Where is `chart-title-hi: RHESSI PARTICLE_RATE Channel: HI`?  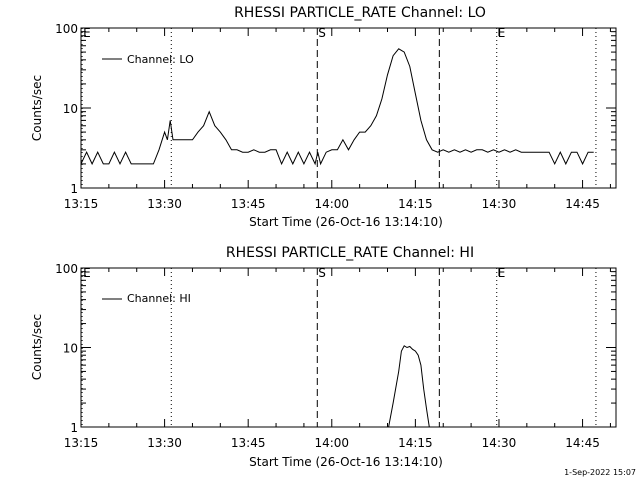
chart-title-hi: RHESSI PARTICLE_RATE Channel: HI is located at coordinates (350, 253).